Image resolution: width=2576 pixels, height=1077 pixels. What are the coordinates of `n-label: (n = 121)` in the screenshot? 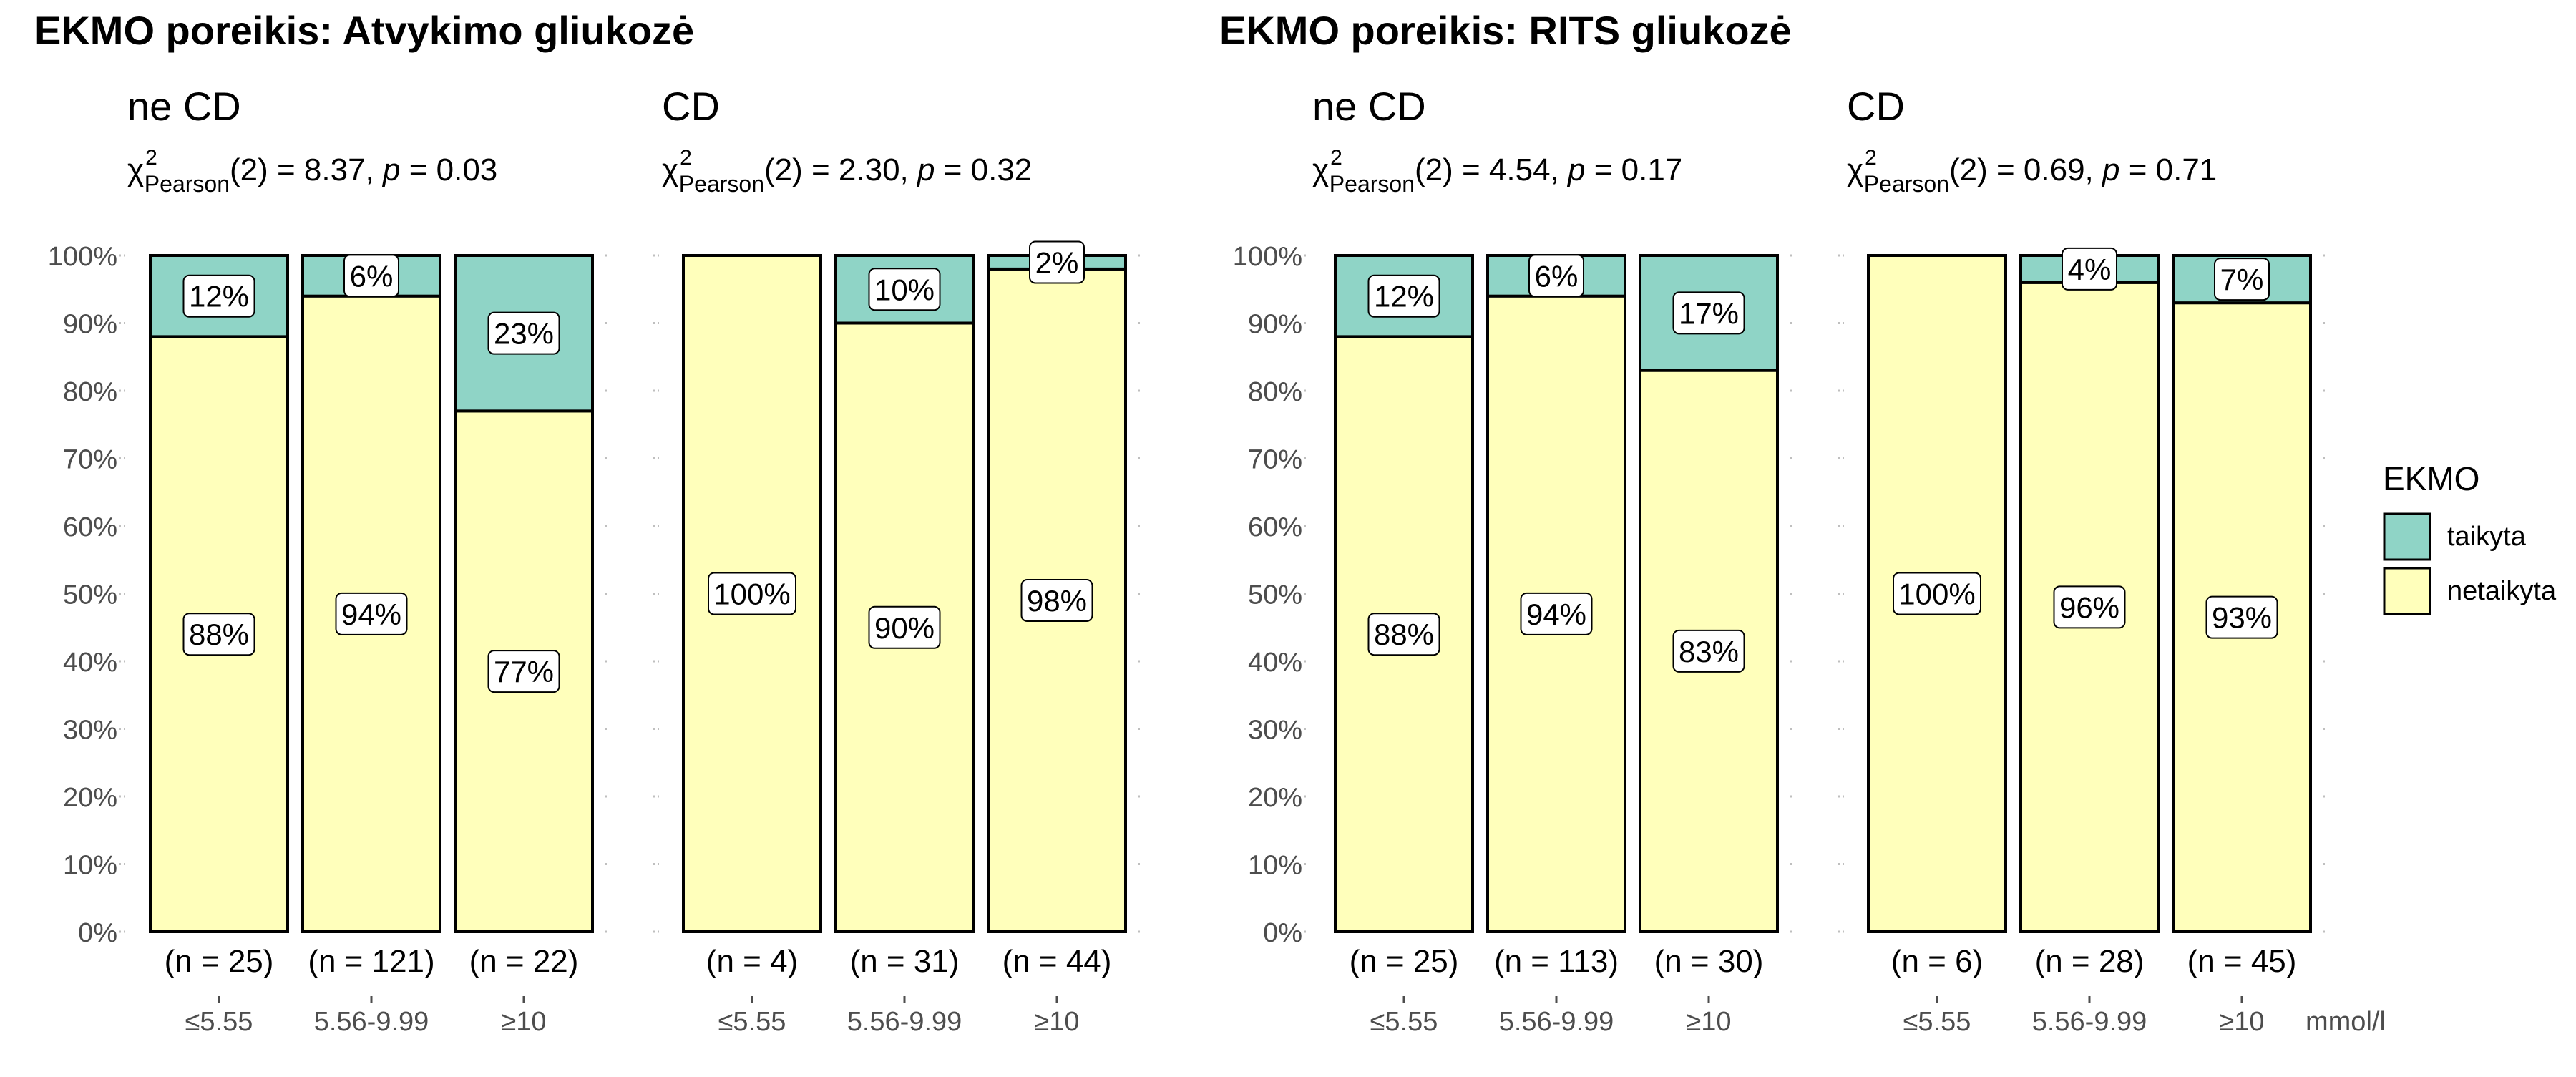 It's located at (371, 961).